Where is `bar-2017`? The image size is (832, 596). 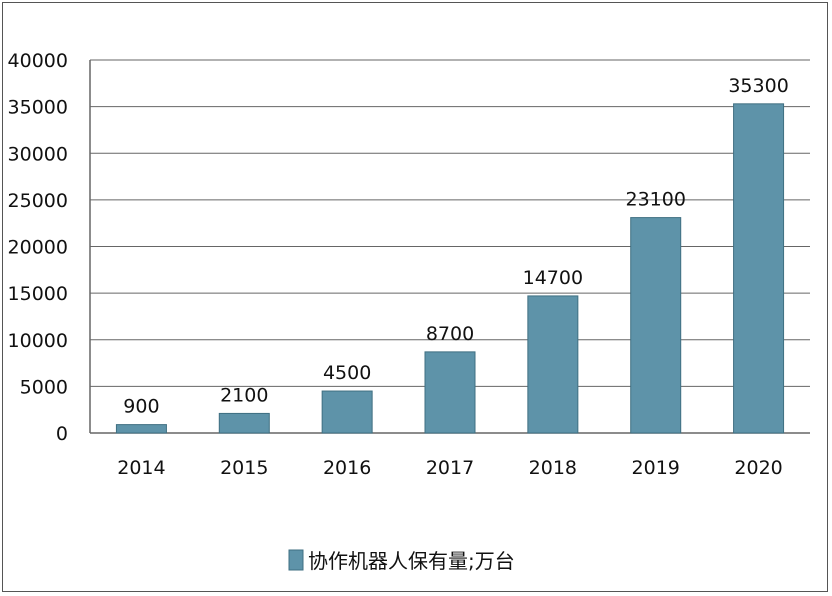 bar-2017 is located at coordinates (450, 392).